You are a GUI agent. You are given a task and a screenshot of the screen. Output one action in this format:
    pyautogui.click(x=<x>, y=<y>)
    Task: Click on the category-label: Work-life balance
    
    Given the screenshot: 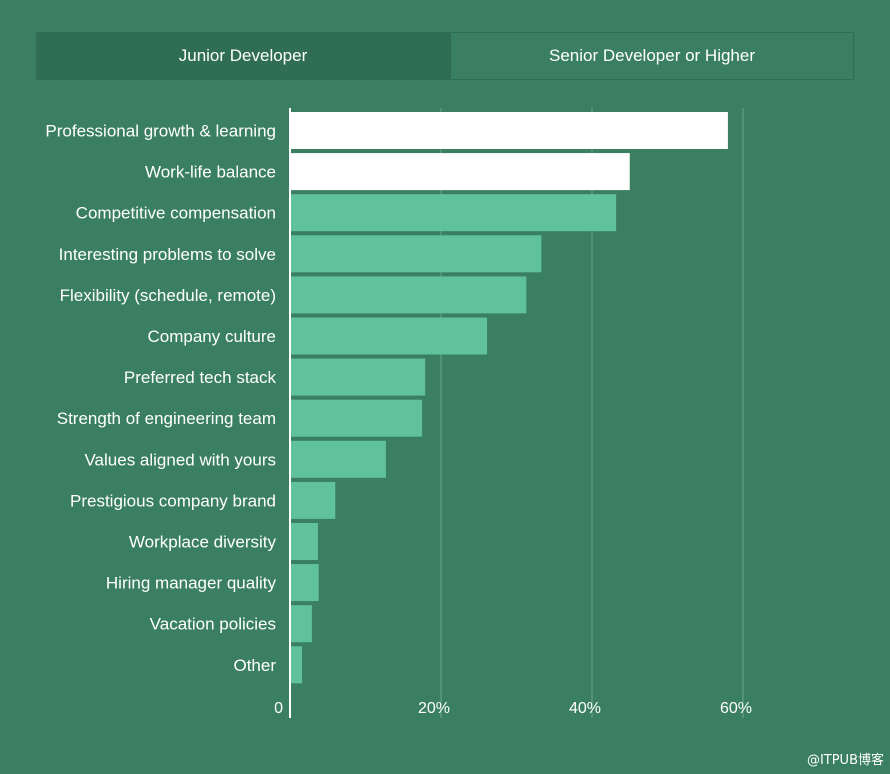 What is the action you would take?
    pyautogui.click(x=210, y=172)
    